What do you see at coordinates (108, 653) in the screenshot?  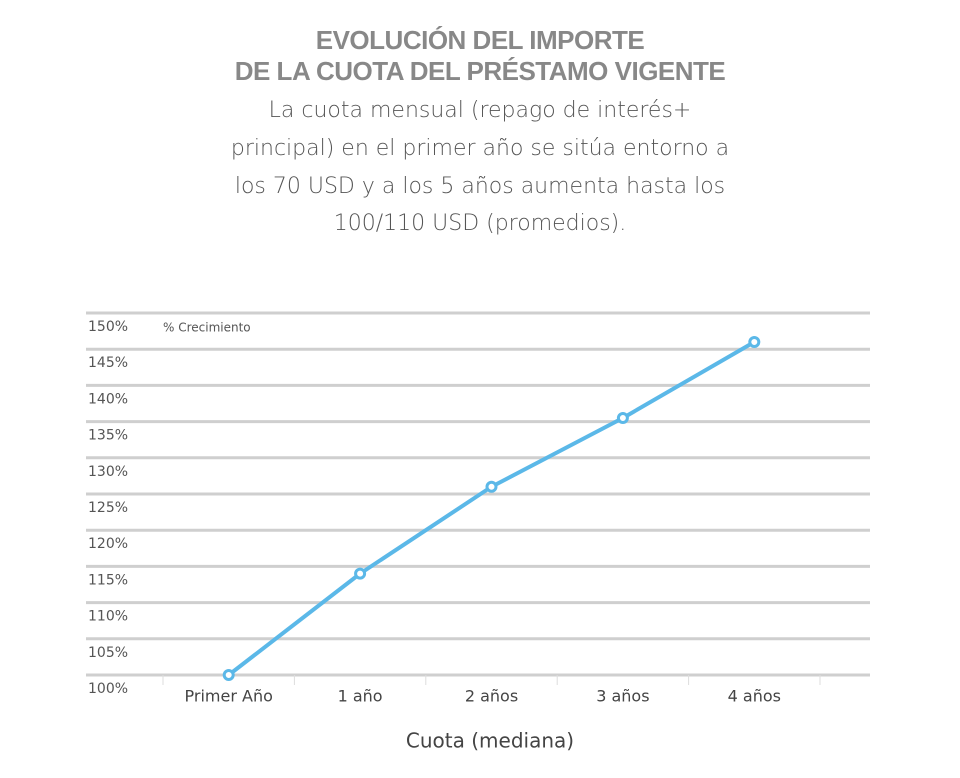 I see `y-tick-label: 105%` at bounding box center [108, 653].